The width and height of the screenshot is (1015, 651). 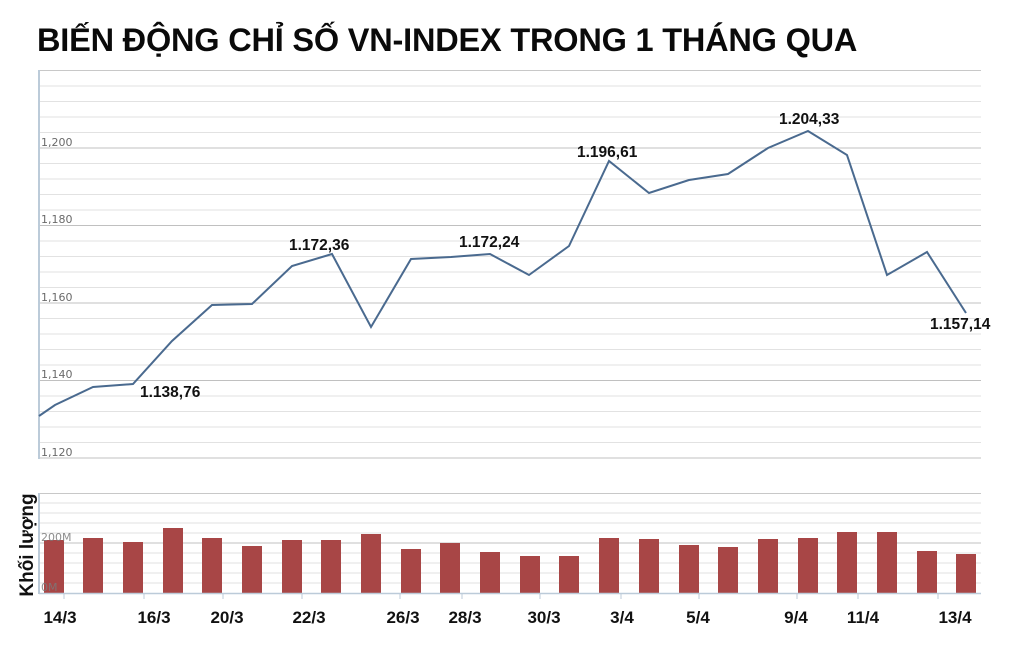 What do you see at coordinates (57, 452) in the screenshot?
I see `y-tick-1120: 1,120` at bounding box center [57, 452].